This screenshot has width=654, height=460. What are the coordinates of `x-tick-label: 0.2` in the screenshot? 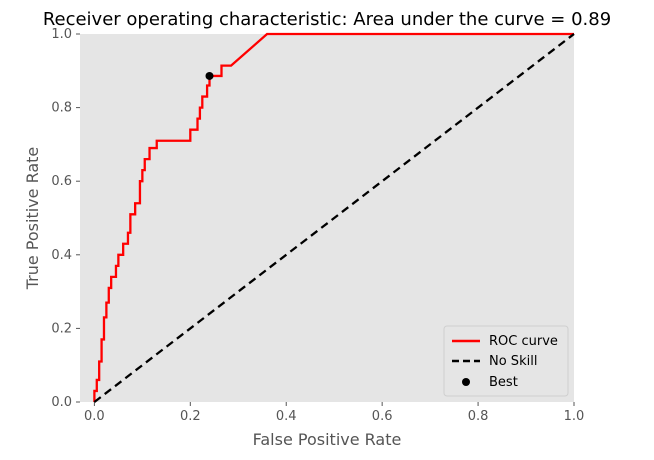 It's located at (190, 416).